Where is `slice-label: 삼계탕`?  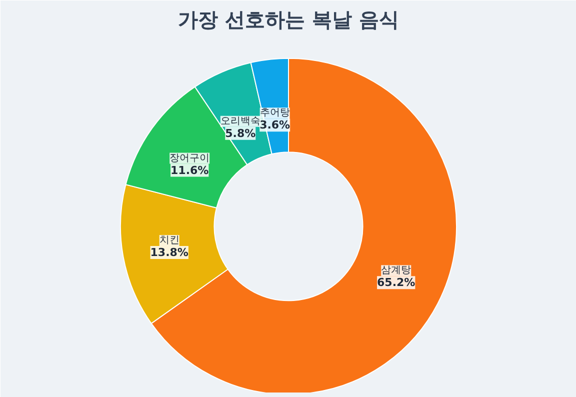
slice-label: 삼계탕 is located at coordinates (396, 270).